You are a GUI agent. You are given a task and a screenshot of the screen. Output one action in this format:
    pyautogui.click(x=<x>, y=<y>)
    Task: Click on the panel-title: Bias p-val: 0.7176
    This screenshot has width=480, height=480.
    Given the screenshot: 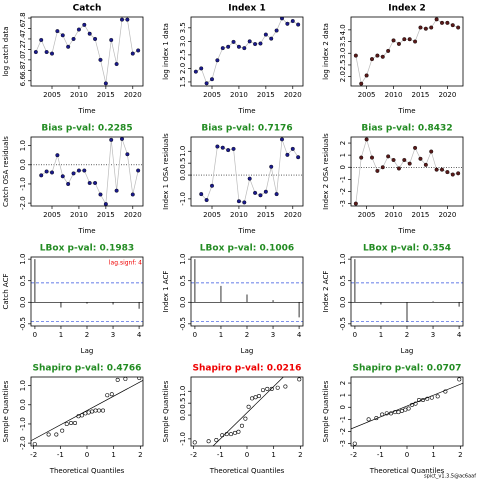 What is the action you would take?
    pyautogui.click(x=246, y=129)
    